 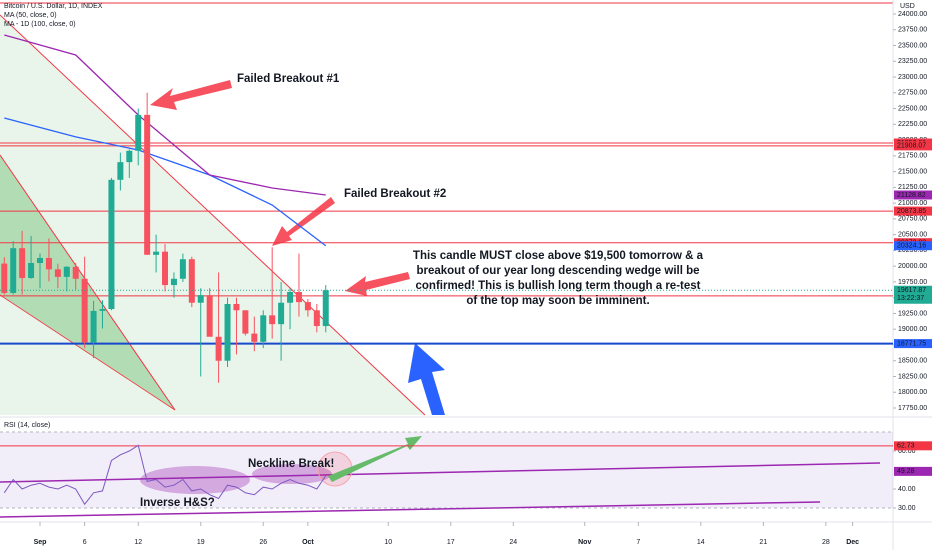 I want to click on currency: USD, so click(x=907, y=6).